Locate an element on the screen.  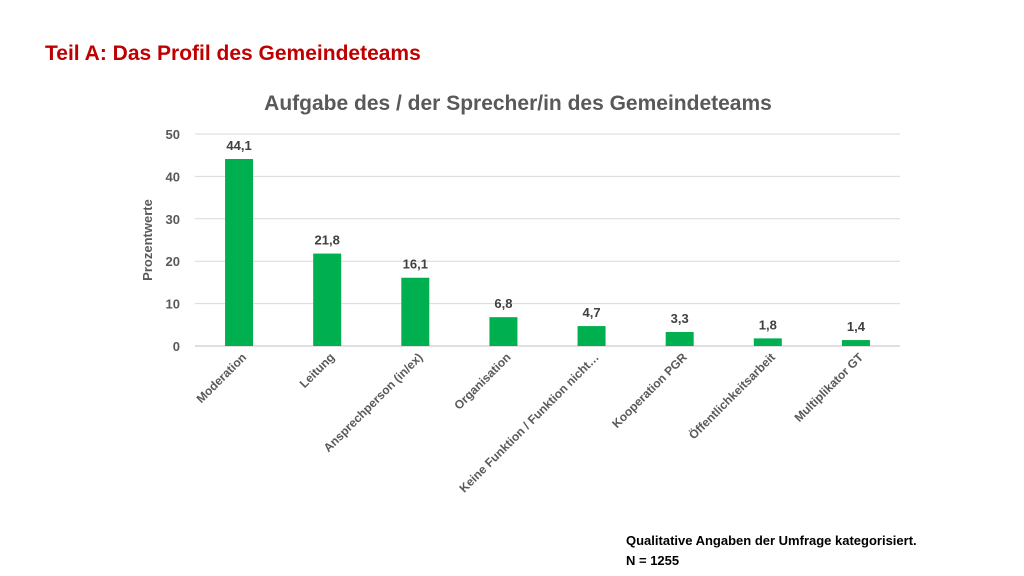
y-tick-label: 0 is located at coordinates (176, 346).